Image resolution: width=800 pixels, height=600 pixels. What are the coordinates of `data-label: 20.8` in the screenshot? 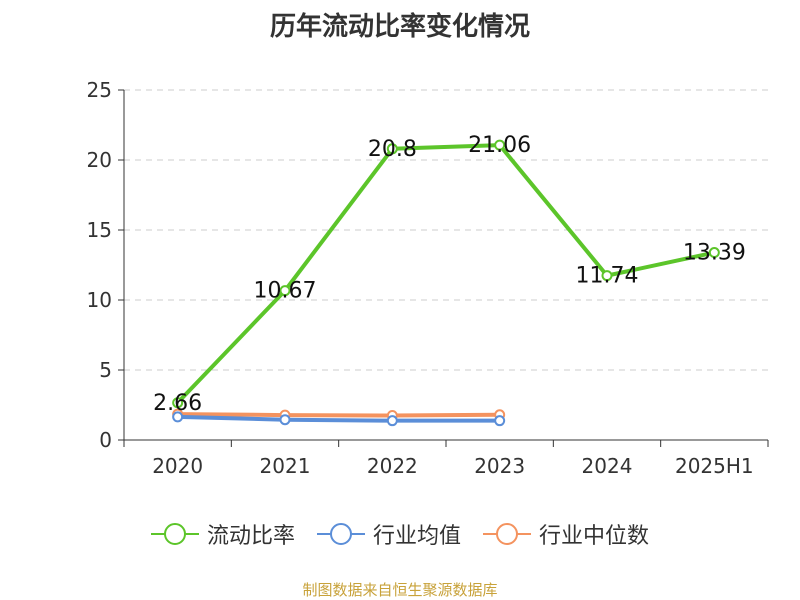 It's located at (392, 149).